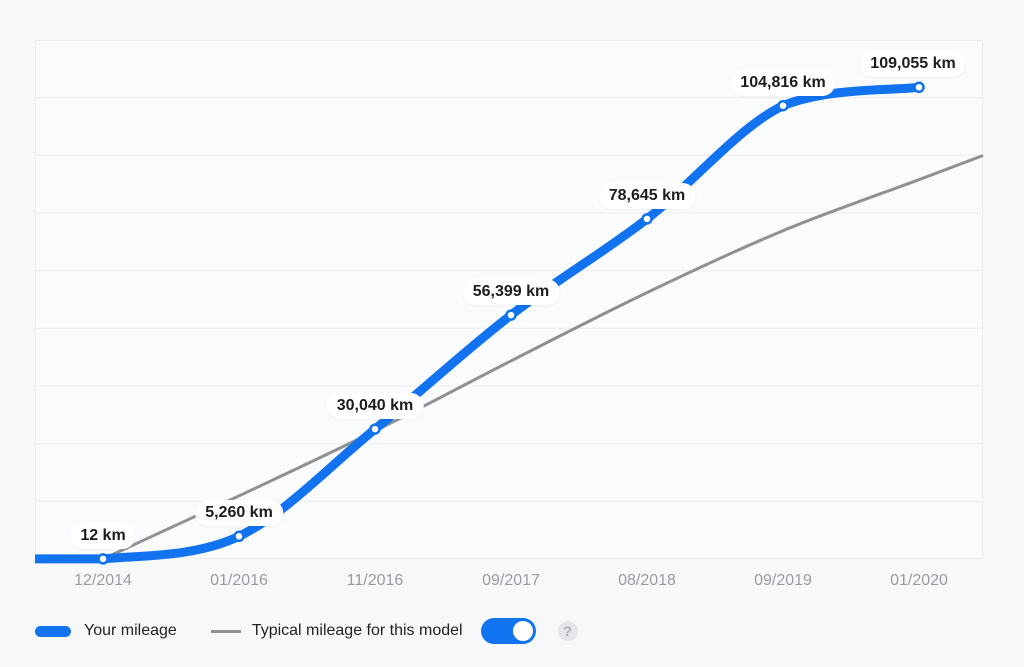 Image resolution: width=1024 pixels, height=667 pixels. What do you see at coordinates (357, 630) in the screenshot?
I see `typical-mileage-label: Typical mileage for this model` at bounding box center [357, 630].